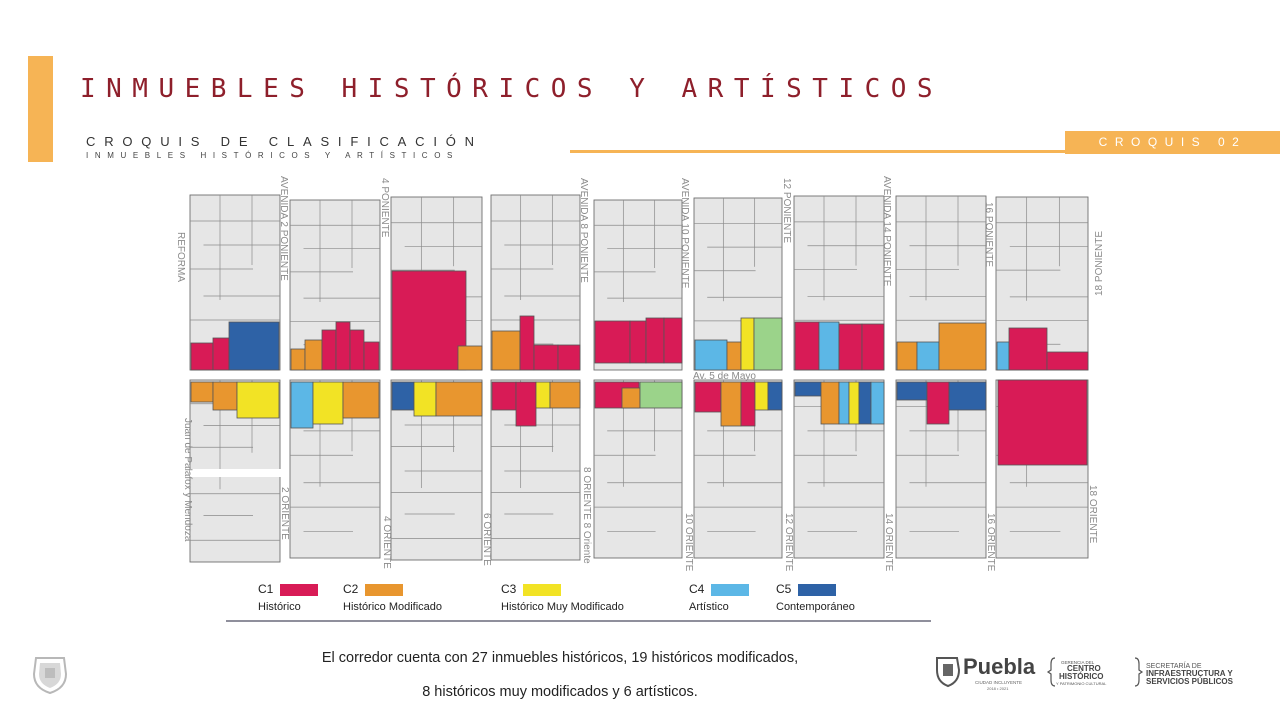  Describe the element at coordinates (586, 515) in the screenshot. I see `street-label-south-5: 8 ORIENTE 8 Oriente` at that location.